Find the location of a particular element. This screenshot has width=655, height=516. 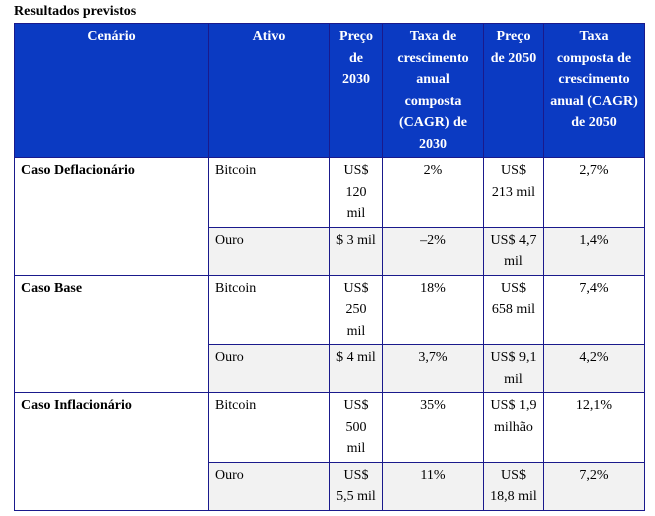

price-2030-cell: US$ 5,5 mil is located at coordinates (356, 486).